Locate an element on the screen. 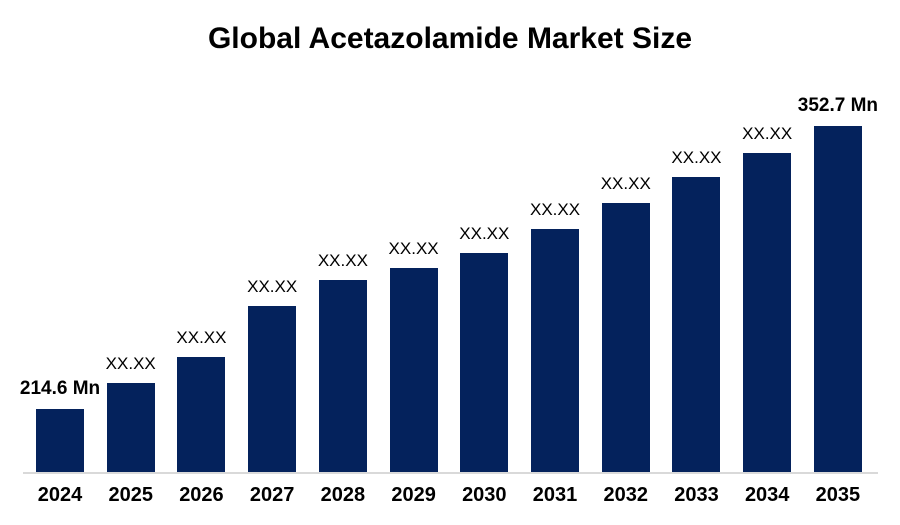  x-tick-label-2032: 2032 is located at coordinates (626, 495).